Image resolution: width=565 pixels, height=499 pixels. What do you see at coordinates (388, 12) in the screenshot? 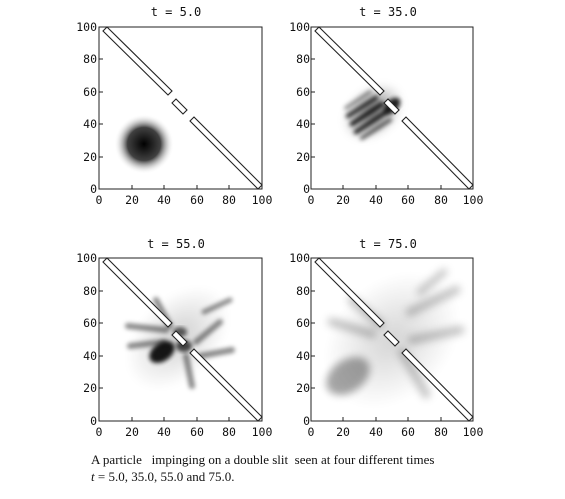
I see `panel-title: t = 35.0` at bounding box center [388, 12].